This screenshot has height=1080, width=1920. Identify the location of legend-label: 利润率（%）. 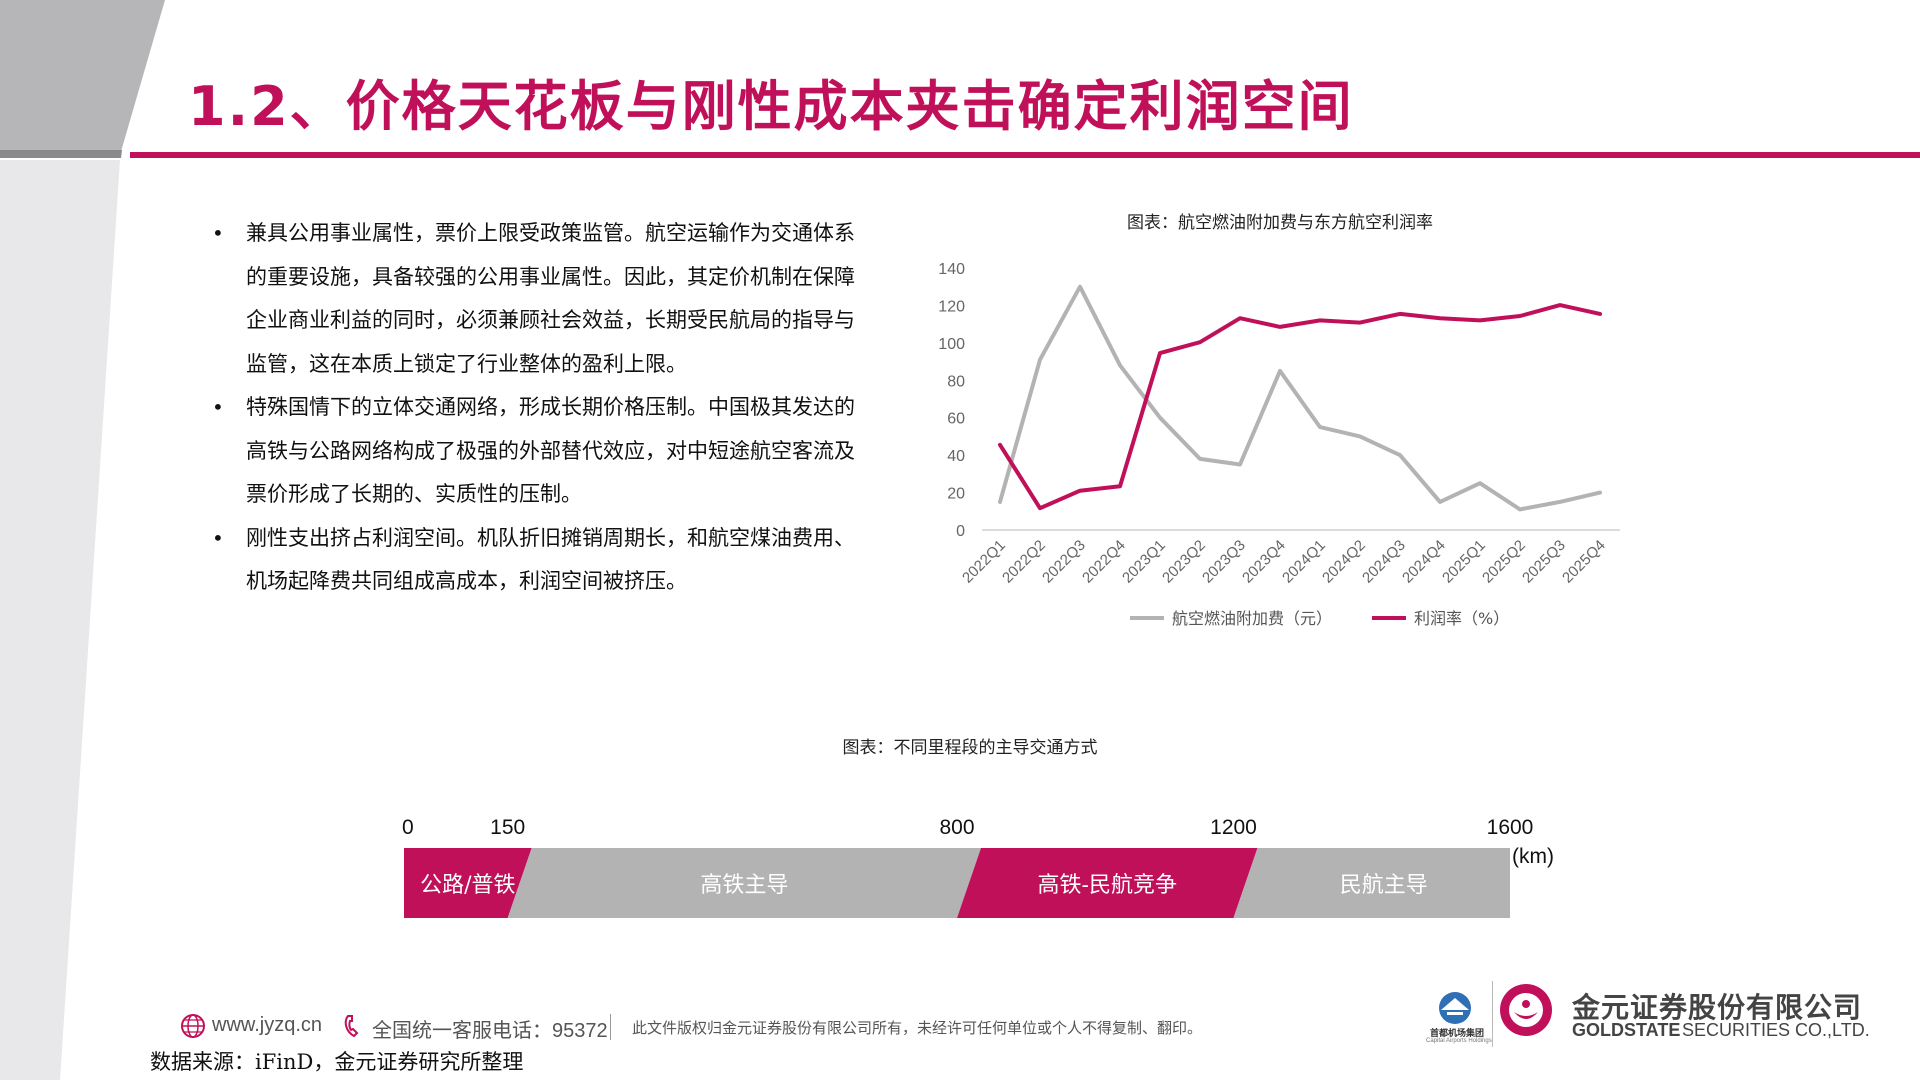
(1461, 618).